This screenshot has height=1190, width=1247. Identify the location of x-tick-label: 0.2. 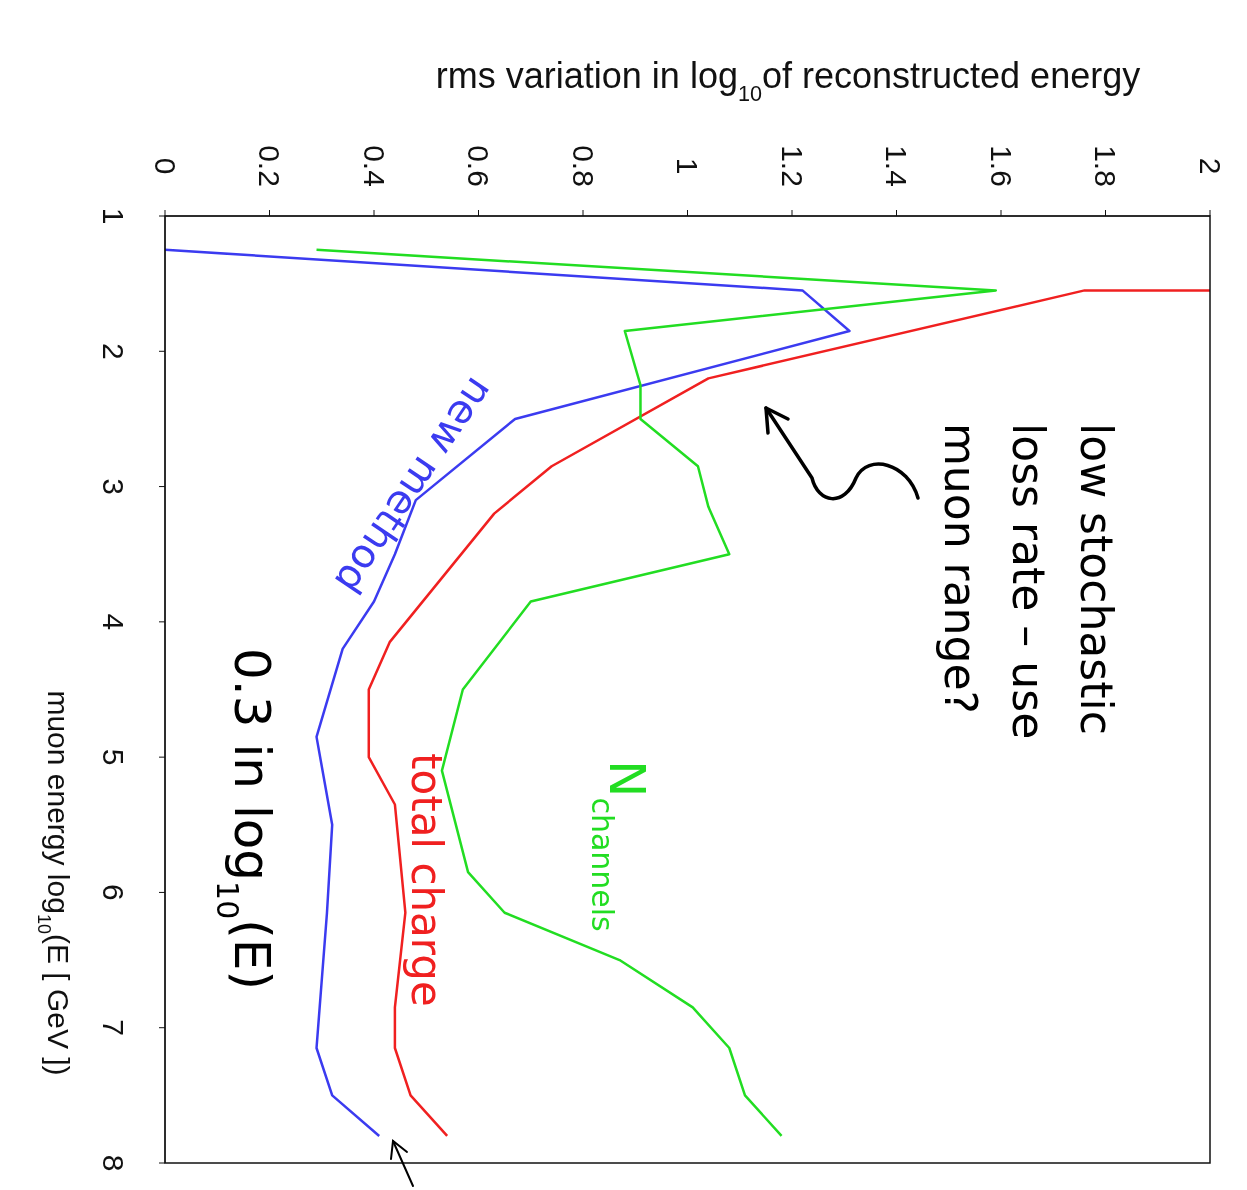
(269, 166).